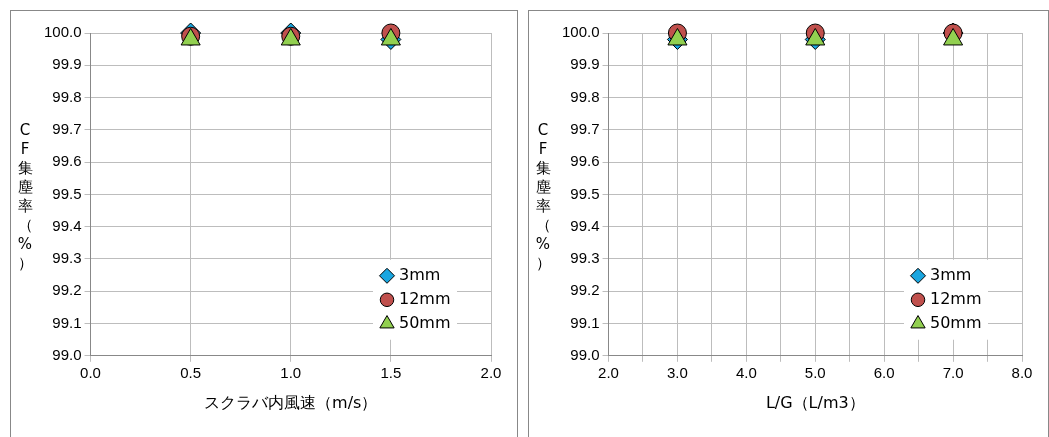 The height and width of the screenshot is (437, 1049). I want to click on x-tick-label: 3.0, so click(677, 372).